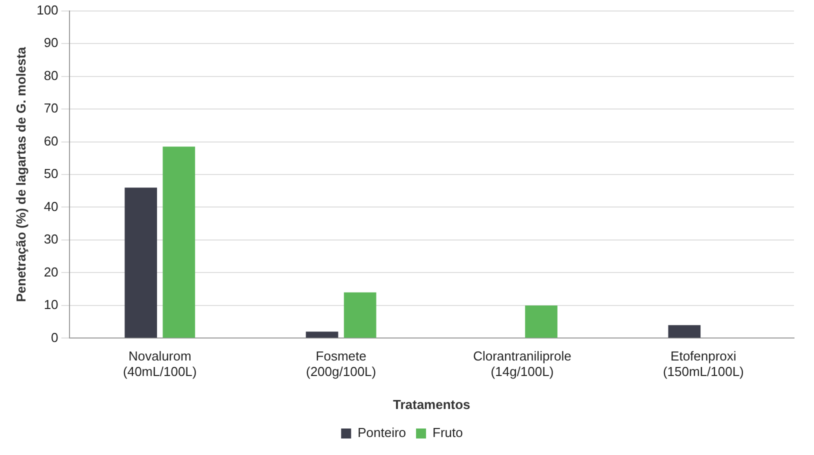 This screenshot has width=814, height=455. Describe the element at coordinates (47, 10) in the screenshot. I see `y-tick-label: 100` at that location.